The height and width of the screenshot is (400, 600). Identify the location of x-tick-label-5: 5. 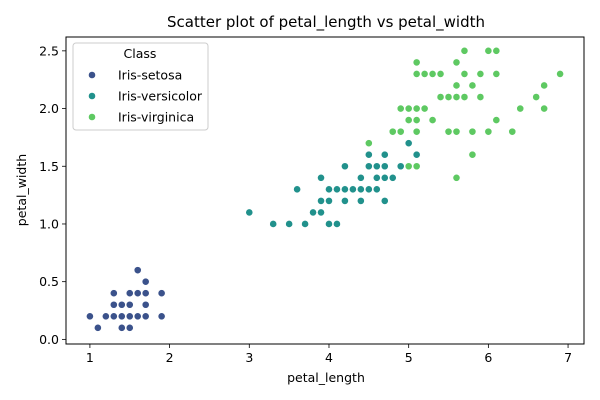
(409, 357).